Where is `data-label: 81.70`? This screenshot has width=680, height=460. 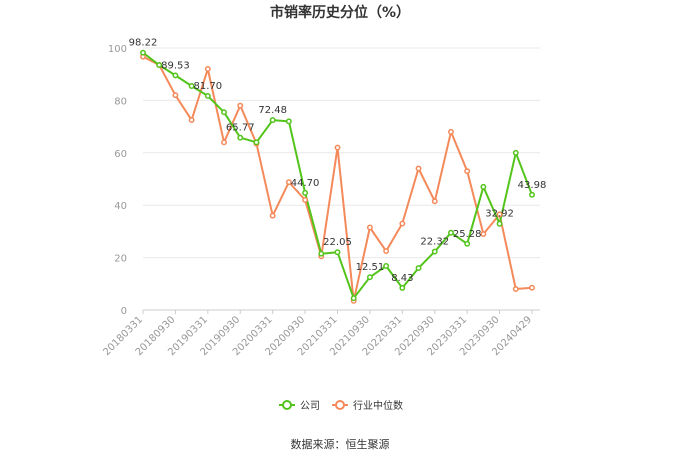 data-label: 81.70 is located at coordinates (208, 86).